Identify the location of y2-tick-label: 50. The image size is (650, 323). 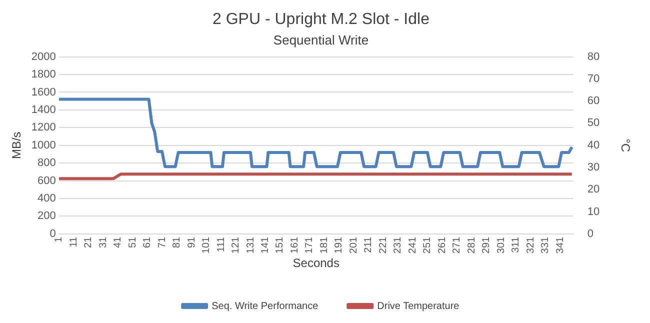
(593, 123).